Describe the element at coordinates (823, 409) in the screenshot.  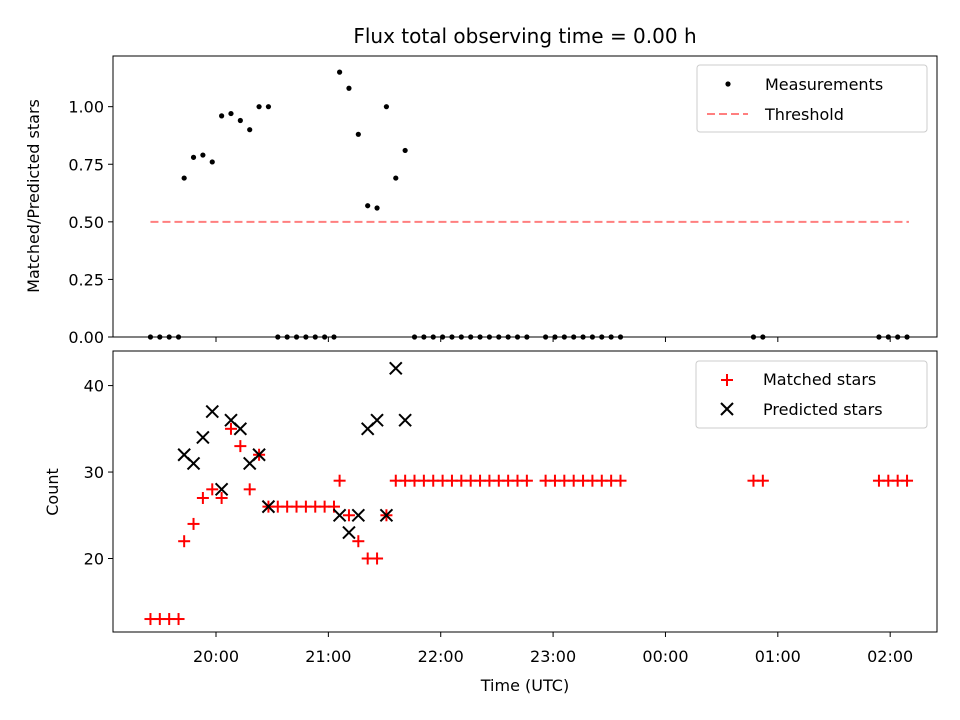
I see `legend-predicted-label: Predicted stars` at that location.